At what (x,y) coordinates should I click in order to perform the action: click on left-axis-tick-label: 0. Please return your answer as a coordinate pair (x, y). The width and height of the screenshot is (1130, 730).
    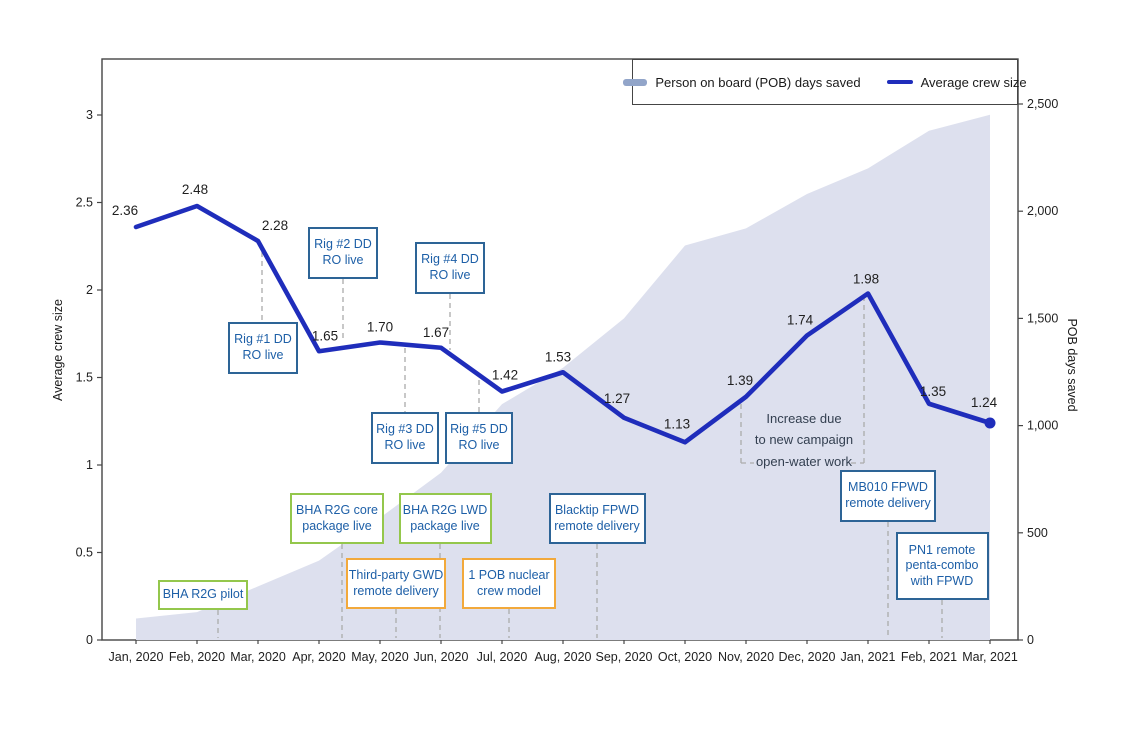
    Looking at the image, I should click on (89, 640).